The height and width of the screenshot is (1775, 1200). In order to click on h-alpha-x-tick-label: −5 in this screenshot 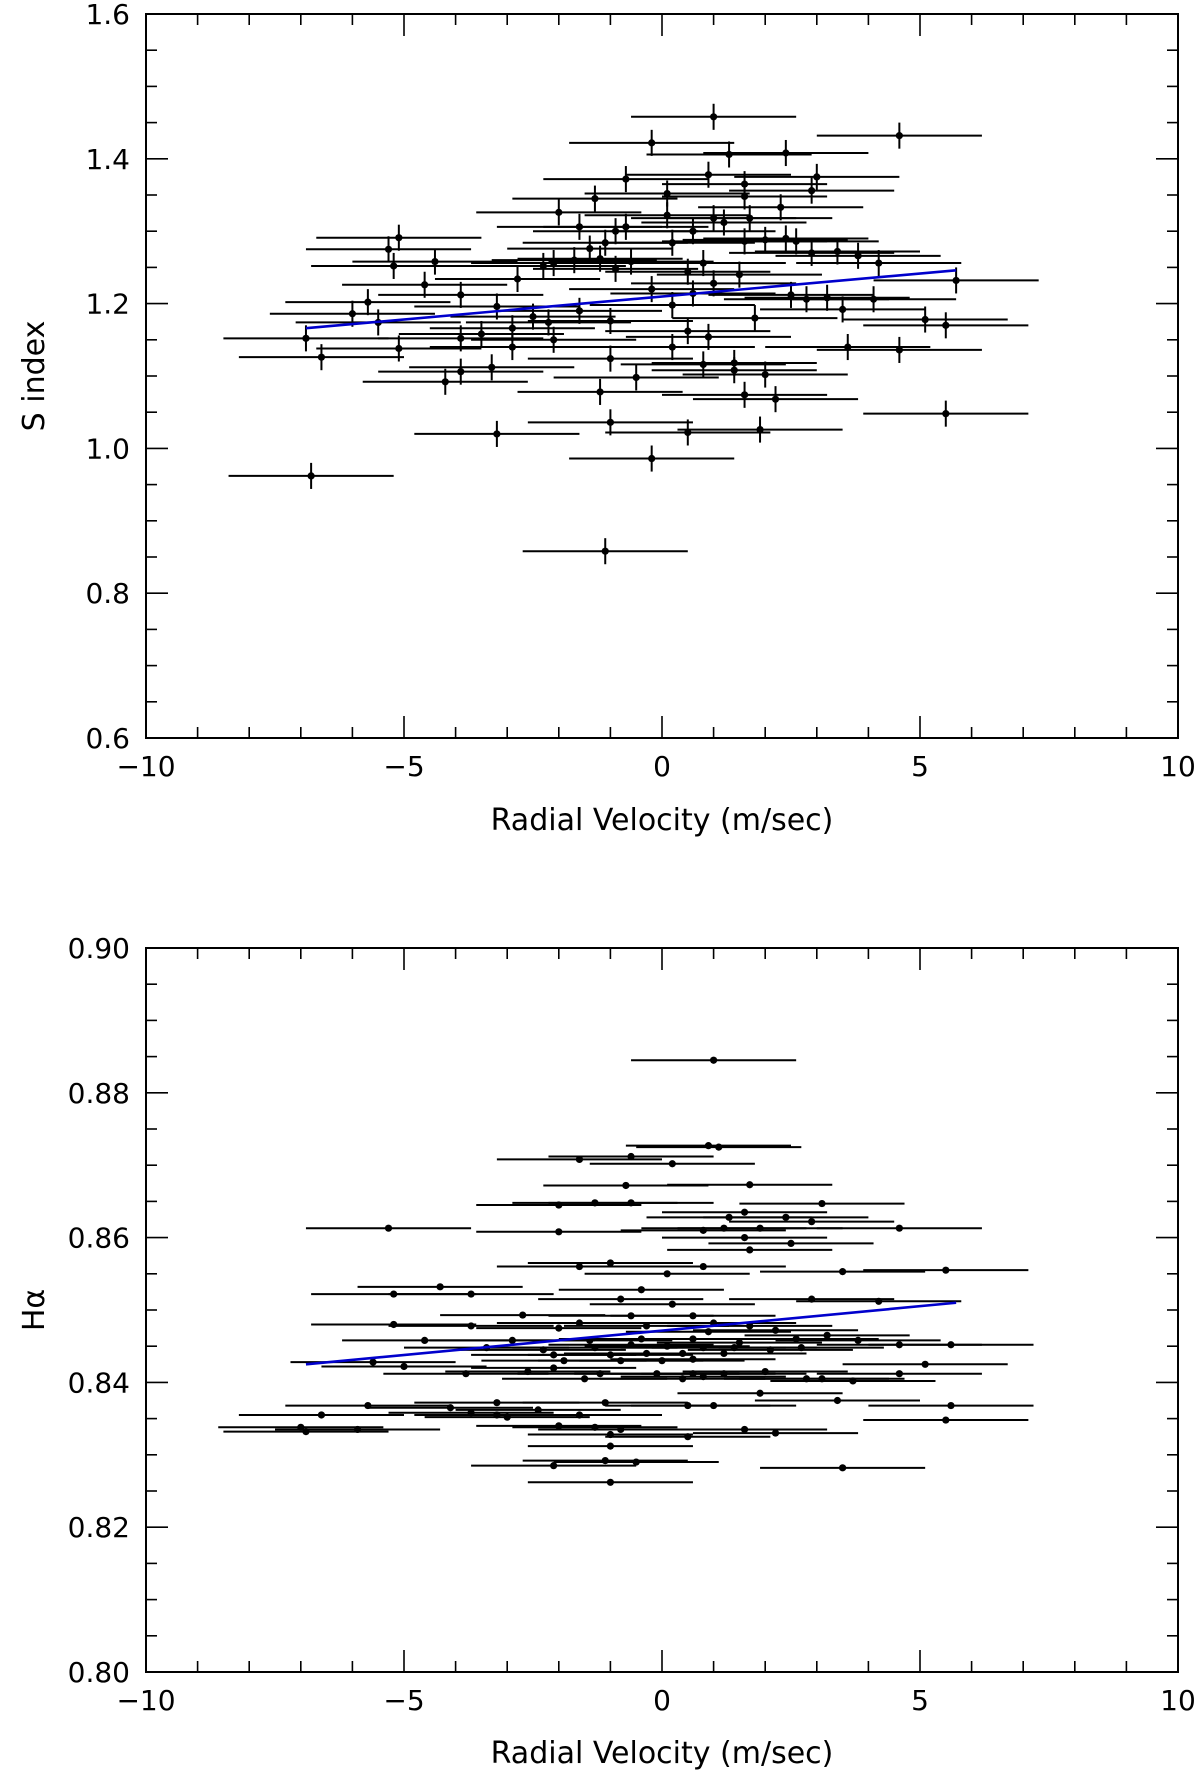, I will do `click(403, 1700)`.